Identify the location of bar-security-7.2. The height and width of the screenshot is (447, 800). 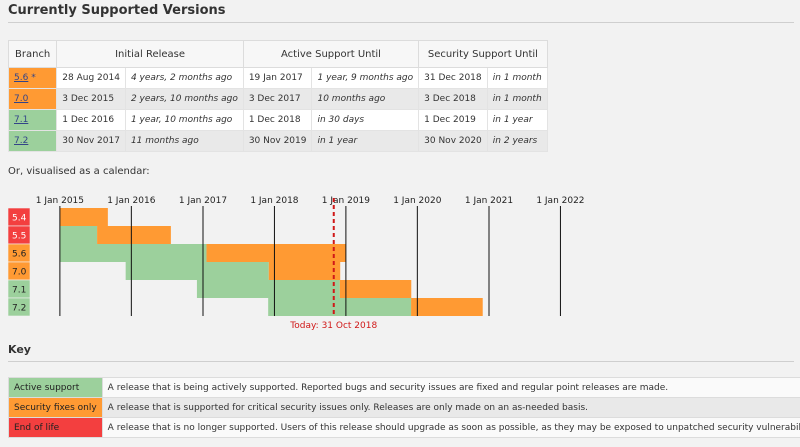
(447, 307).